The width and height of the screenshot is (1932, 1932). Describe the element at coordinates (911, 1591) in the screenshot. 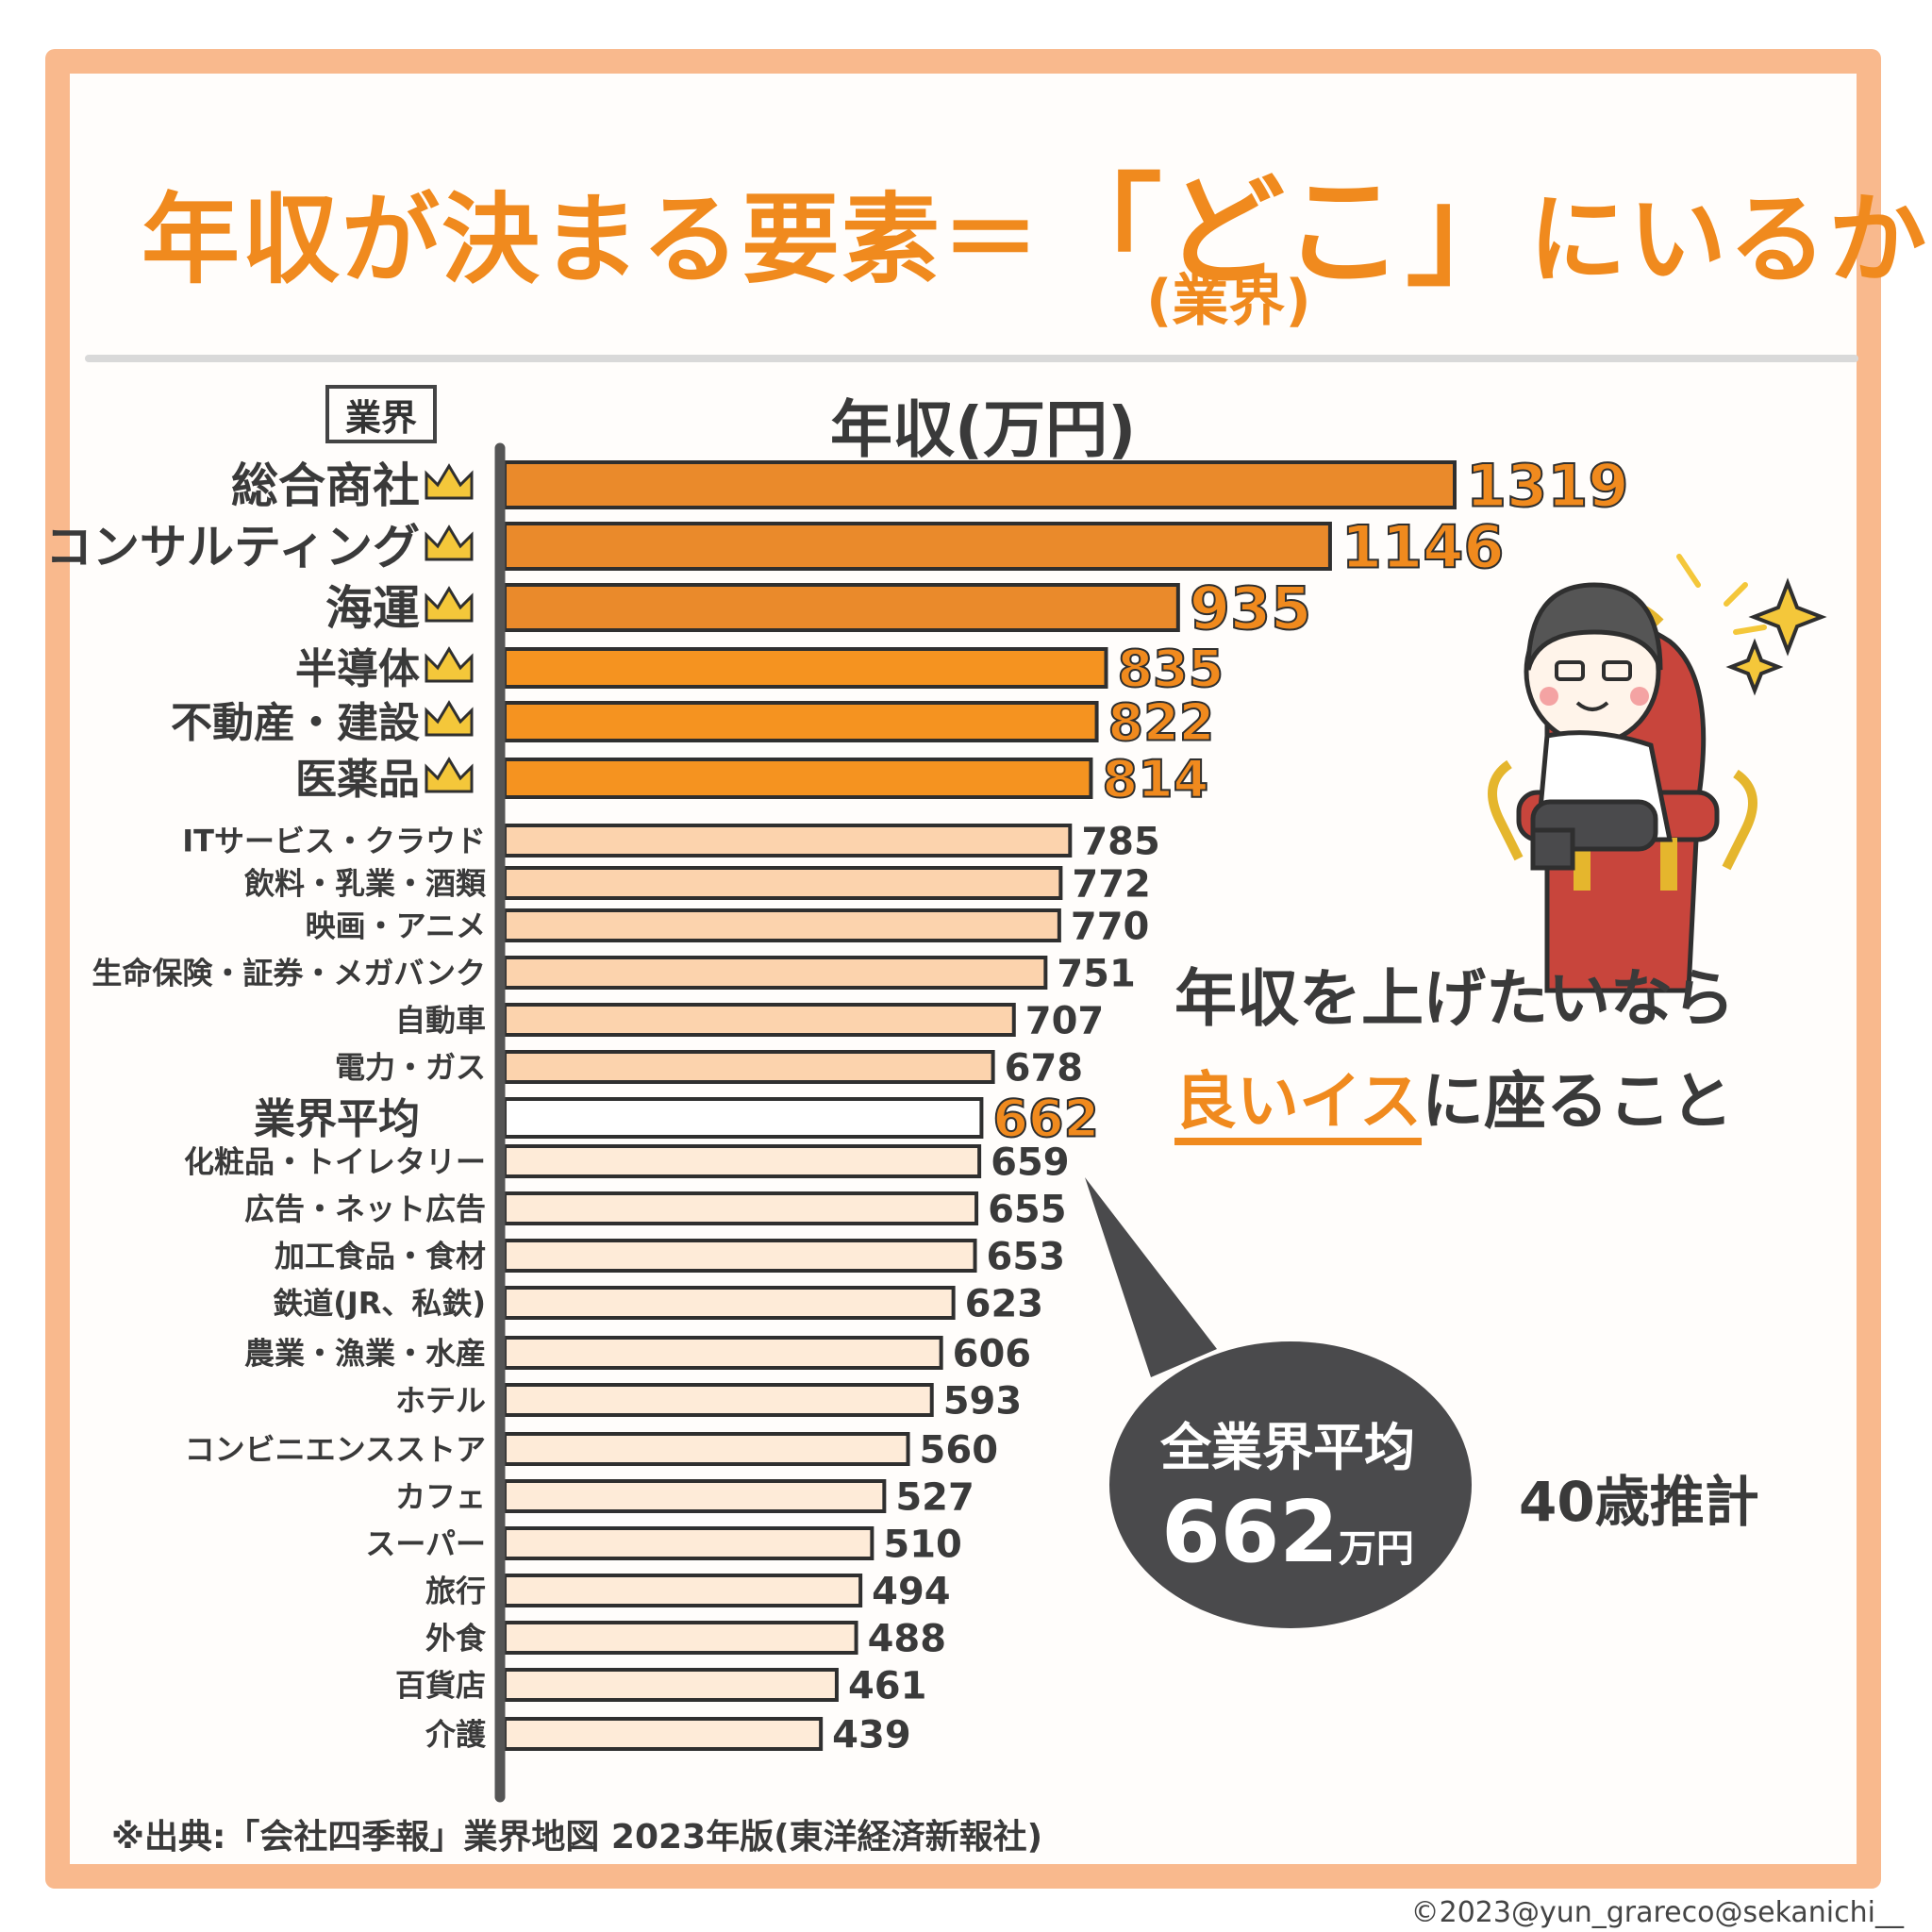

I see `value-label-22: 494` at that location.